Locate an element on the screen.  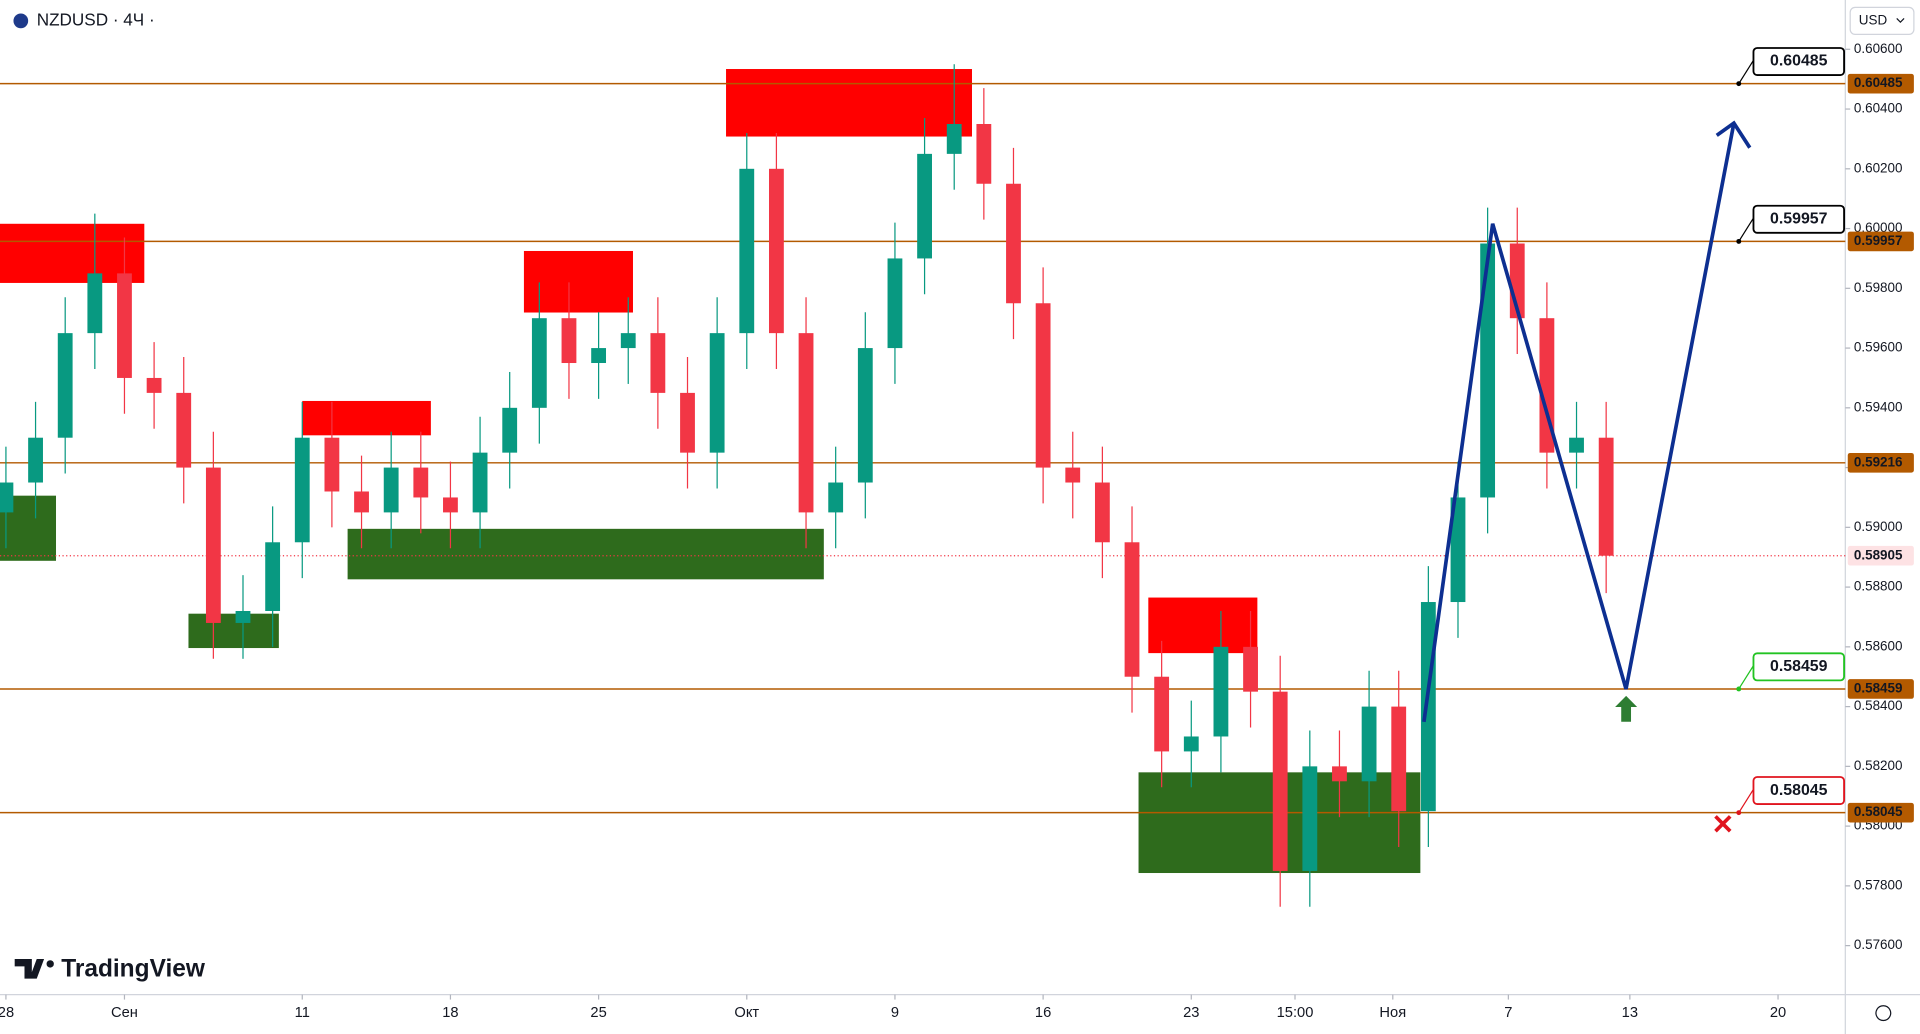
callout-label: 0.59957 is located at coordinates (1799, 218).